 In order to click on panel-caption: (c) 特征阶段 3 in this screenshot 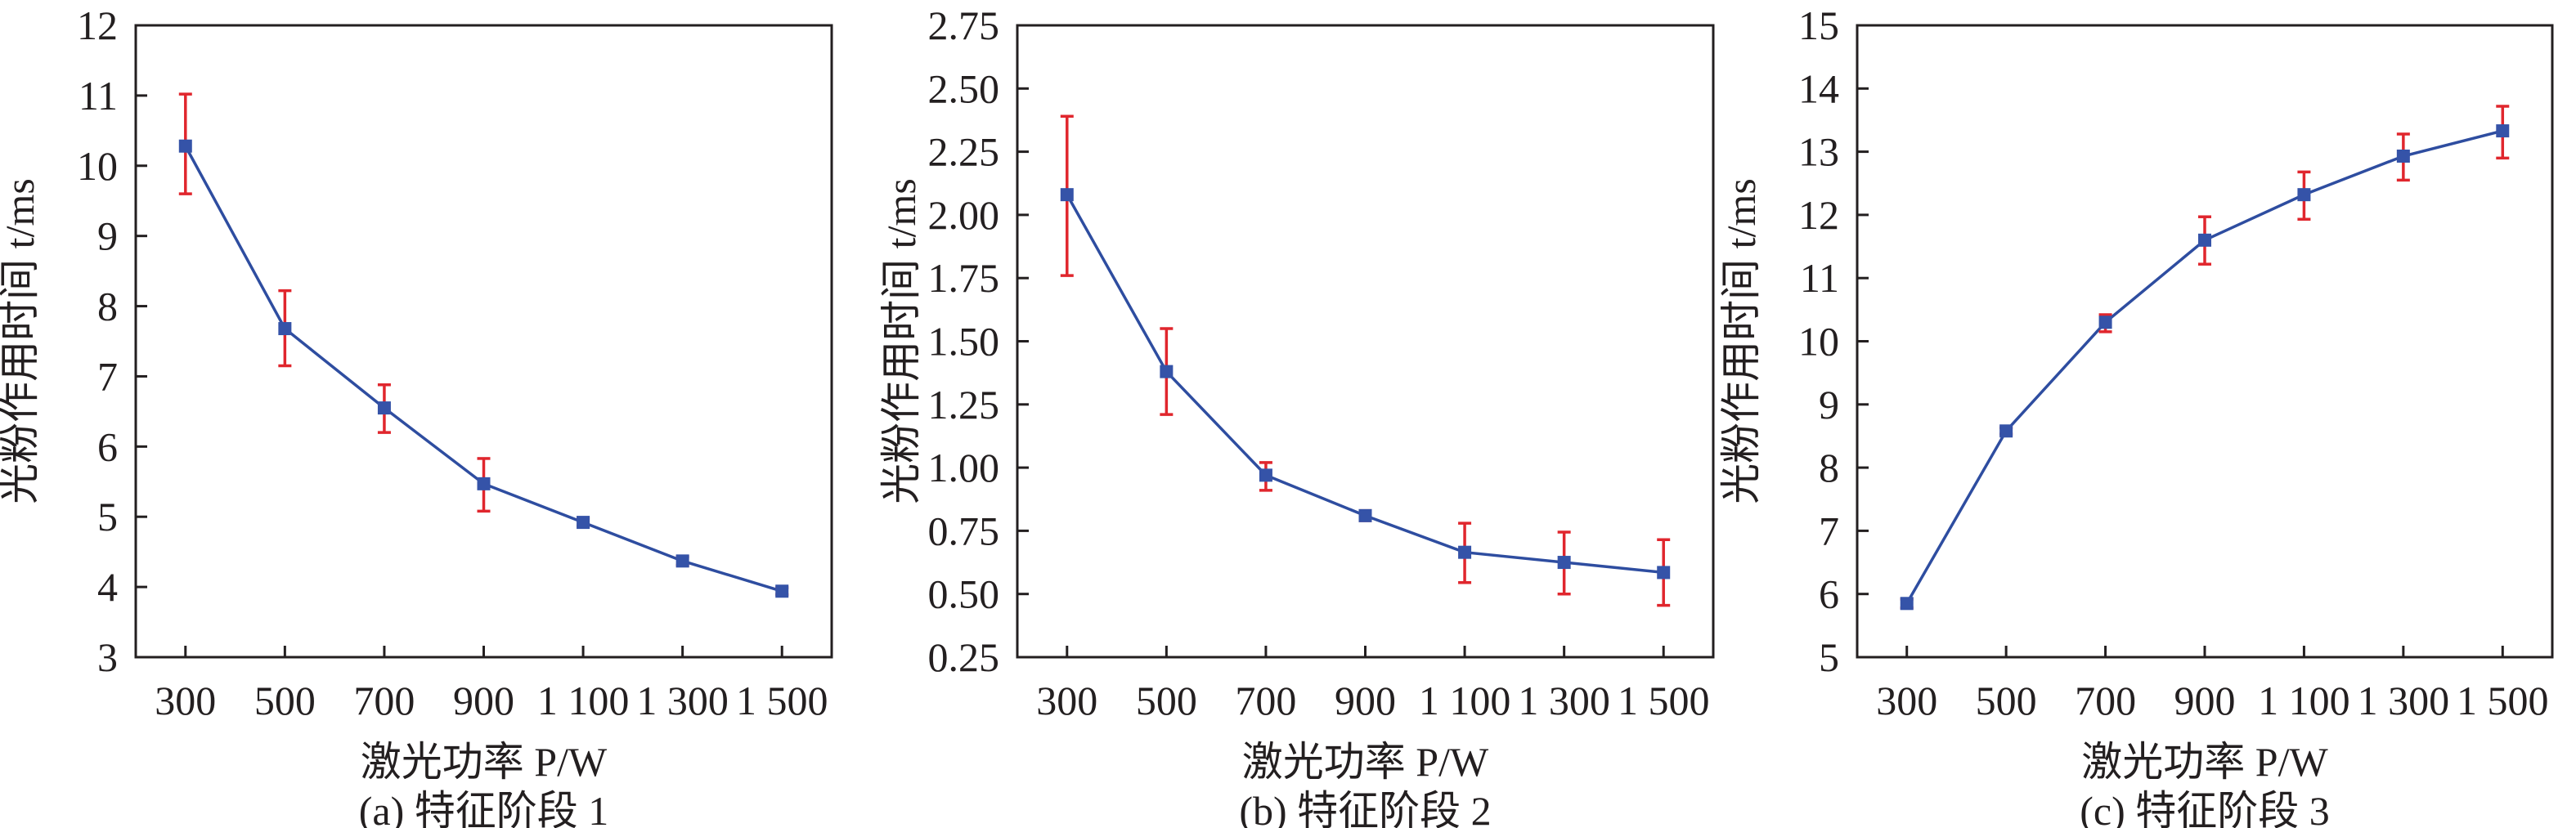, I will do `click(2205, 808)`.